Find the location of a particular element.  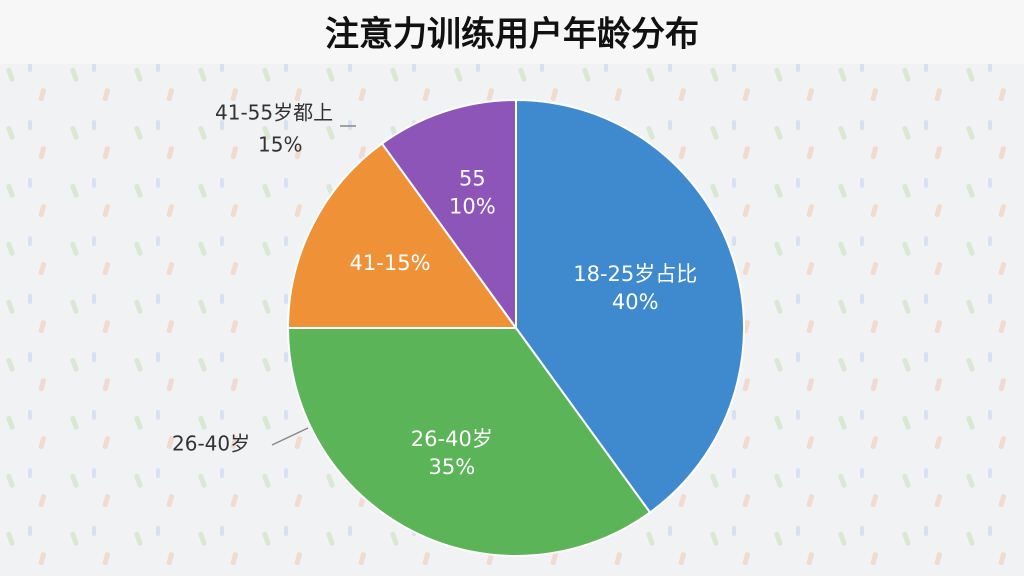

annotation: 41-55岁都上 is located at coordinates (274, 113).